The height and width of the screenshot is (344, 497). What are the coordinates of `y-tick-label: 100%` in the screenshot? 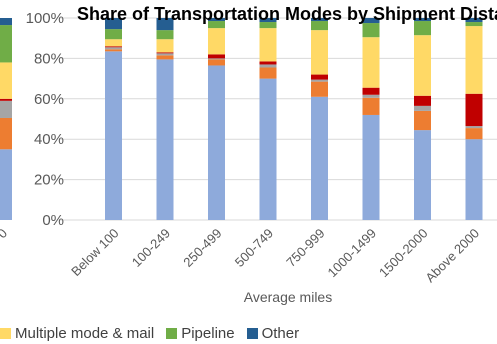 It's located at (45, 18).